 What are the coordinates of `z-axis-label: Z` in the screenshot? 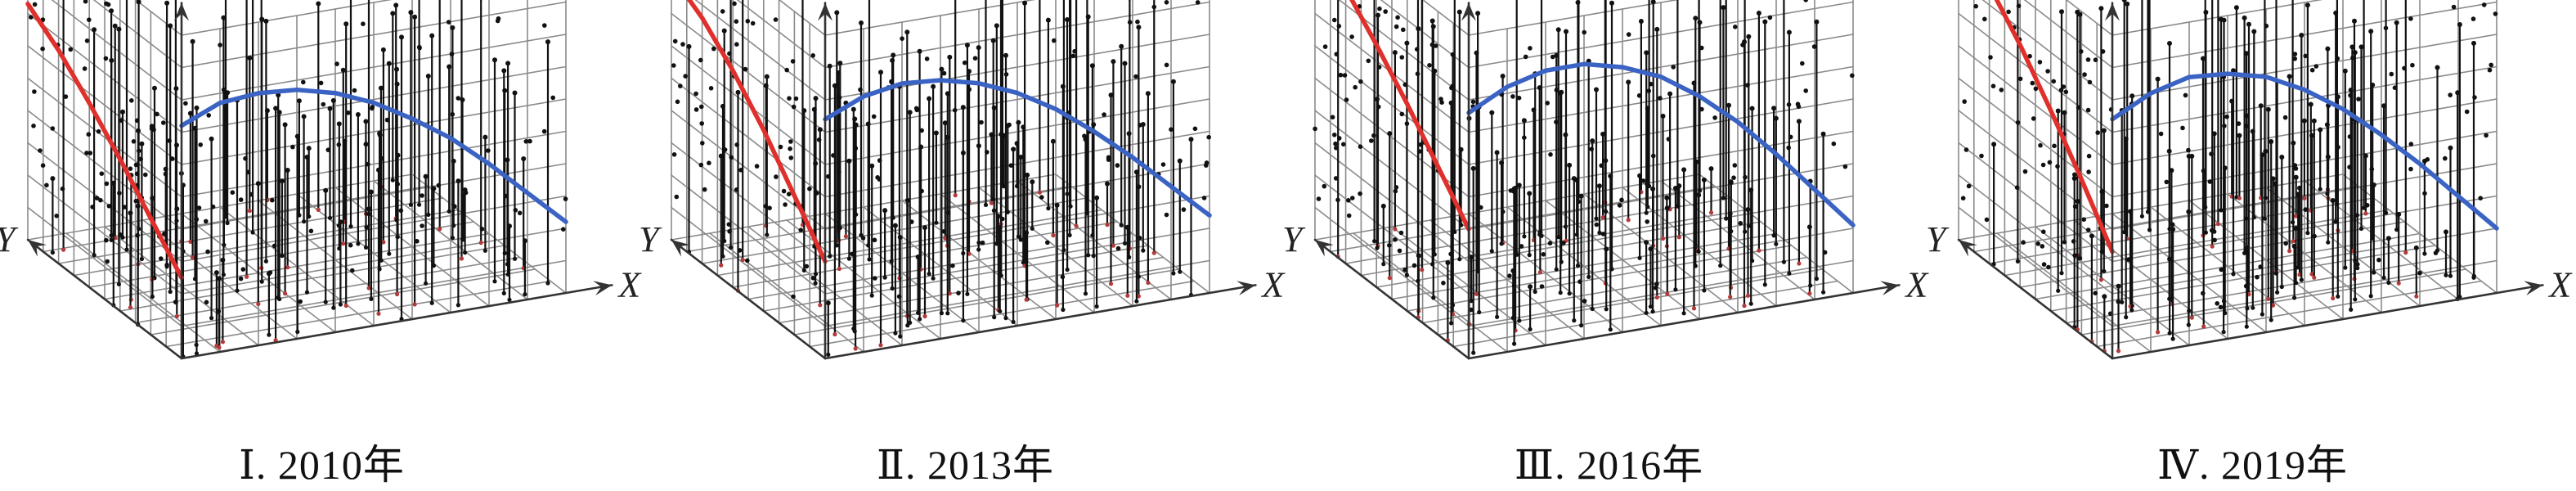 It's located at (177, 2).